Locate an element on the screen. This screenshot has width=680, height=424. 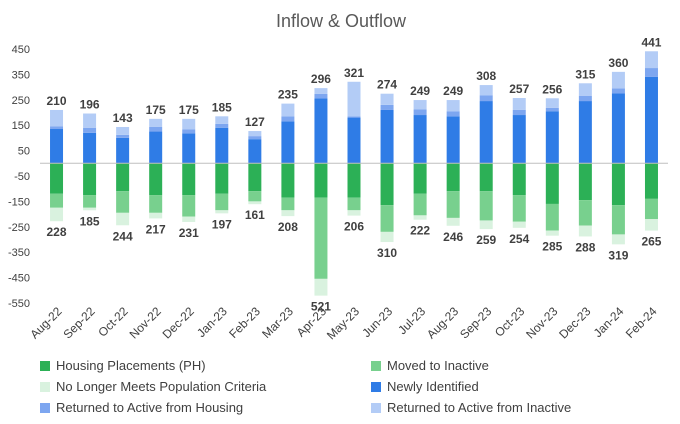
outflow-total-label: 310 is located at coordinates (387, 253).